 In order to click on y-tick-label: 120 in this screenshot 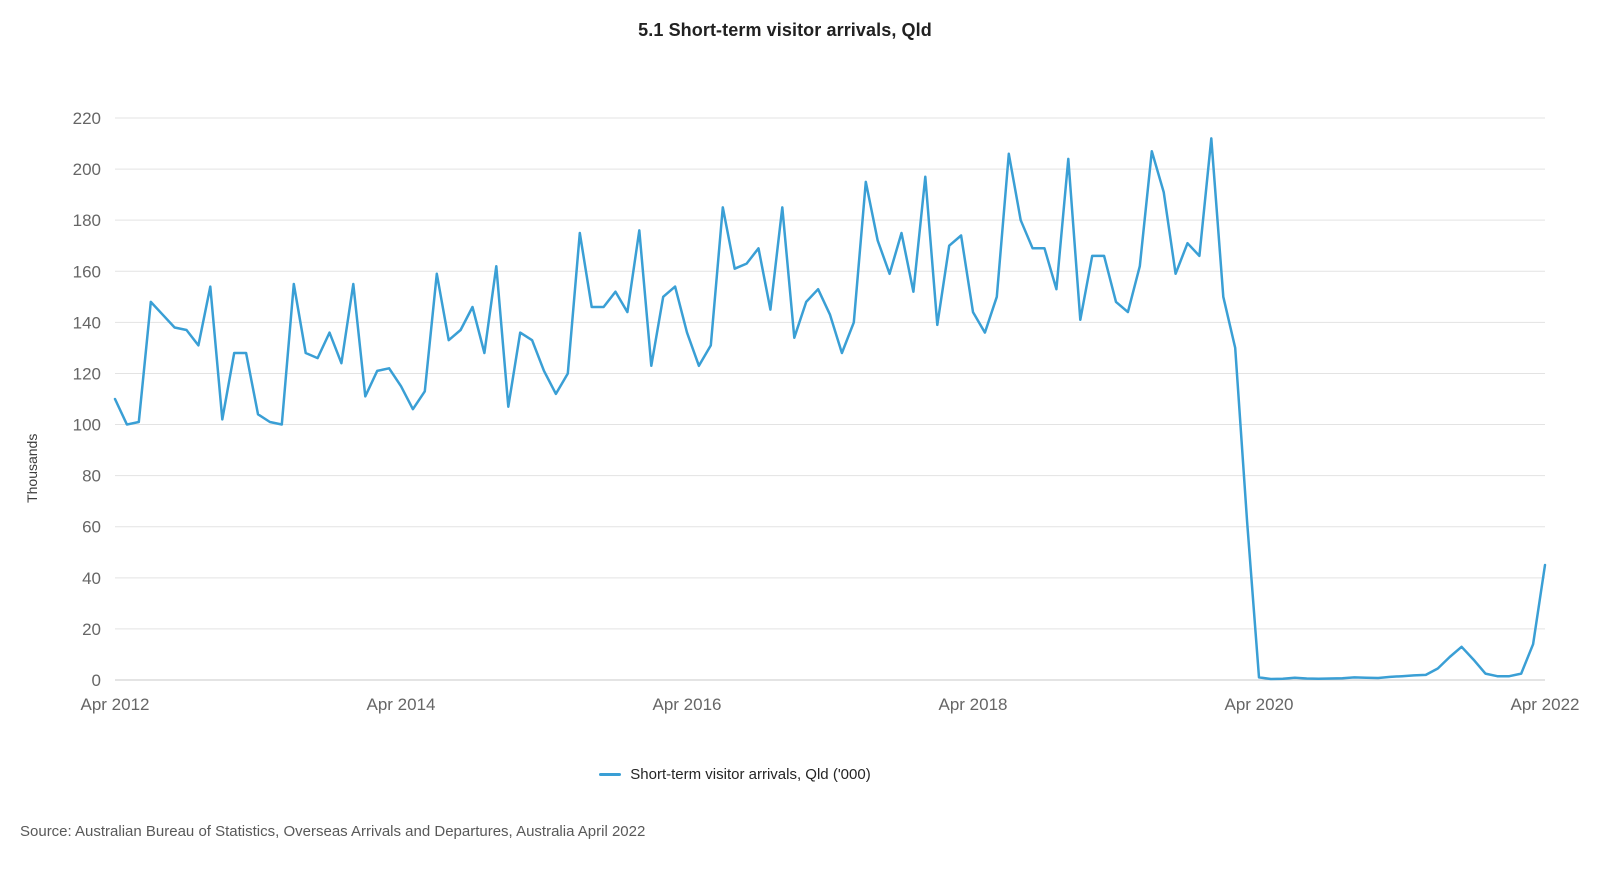, I will do `click(87, 373)`.